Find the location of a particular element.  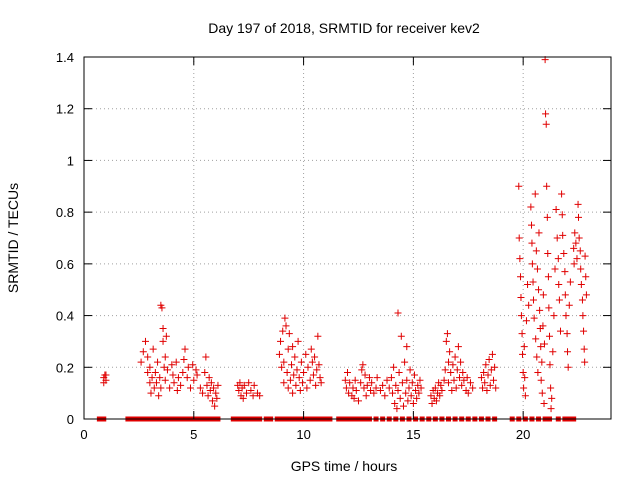

x-tick-label: 10 is located at coordinates (303, 434).